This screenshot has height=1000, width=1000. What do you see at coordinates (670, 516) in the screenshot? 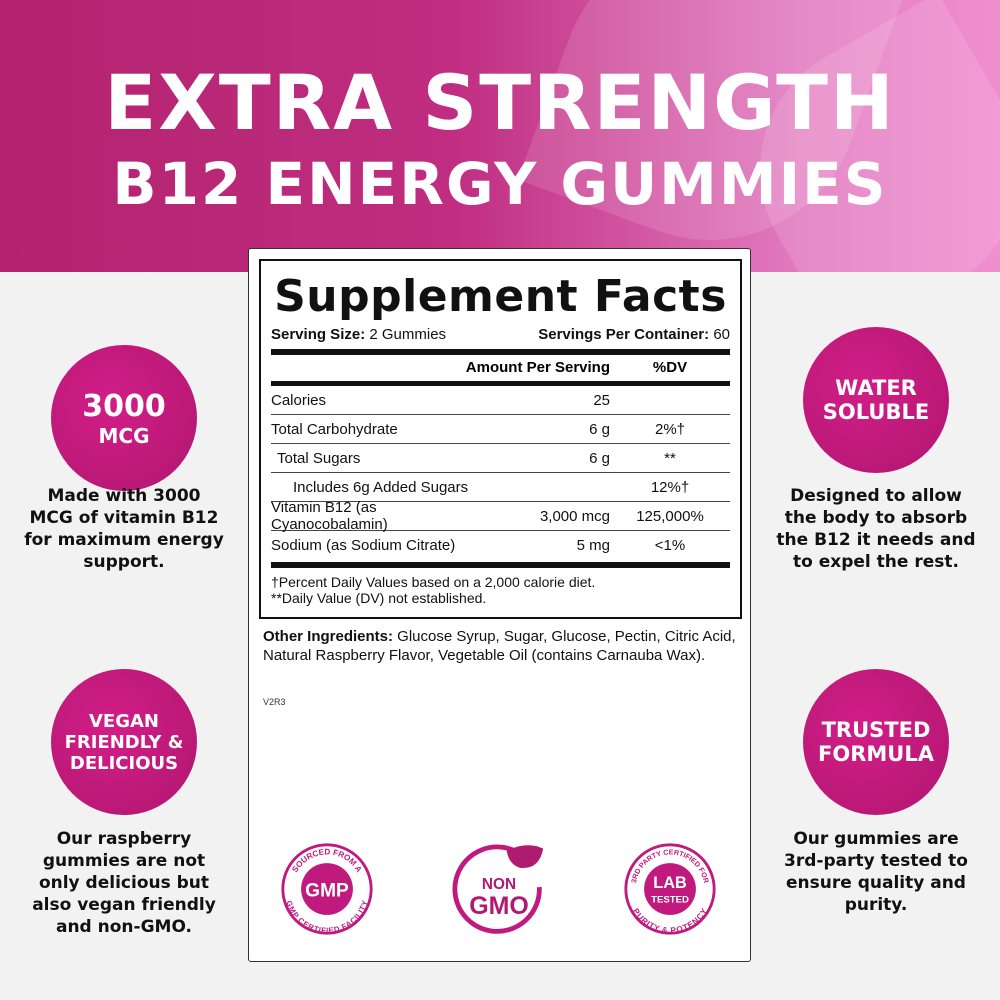
I see `nutrient-dv: 125,000%` at bounding box center [670, 516].